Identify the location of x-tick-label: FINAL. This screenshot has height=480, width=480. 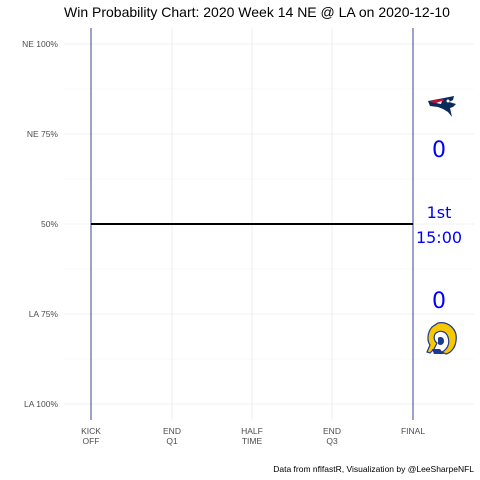
(413, 431).